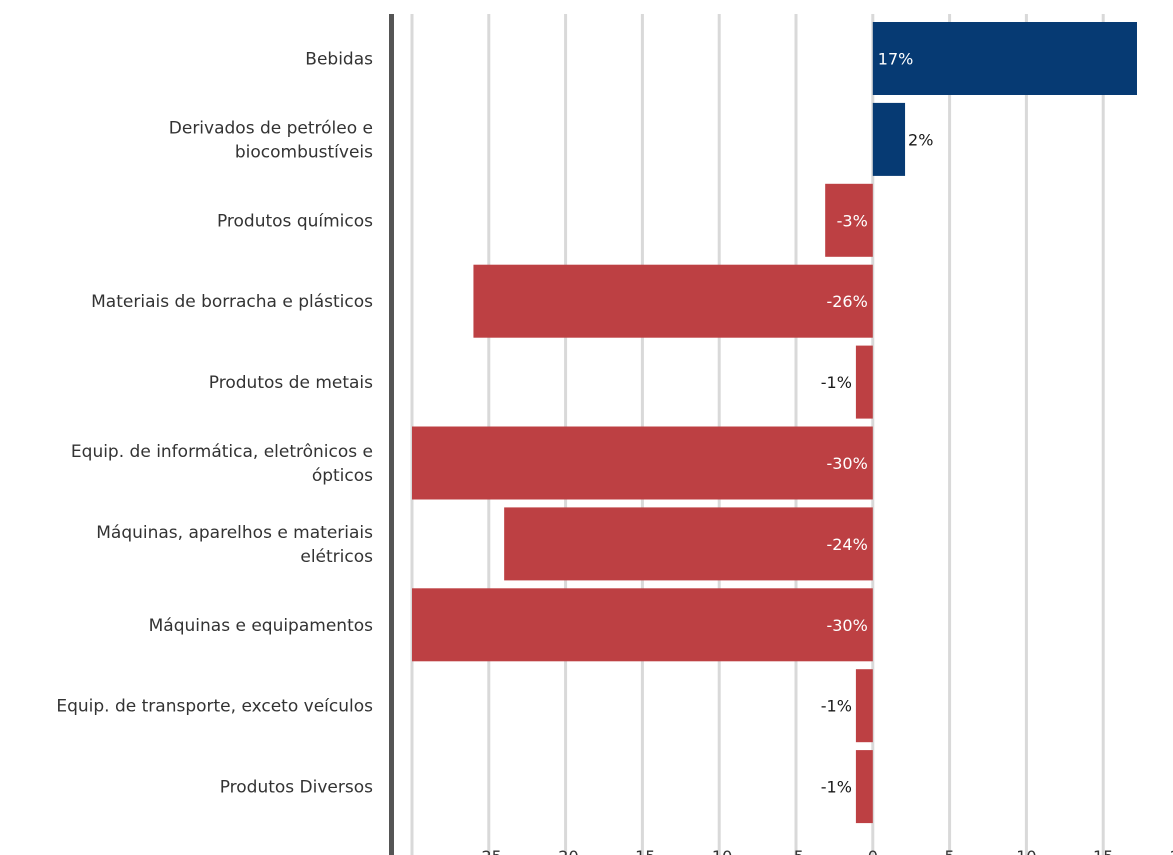  Describe the element at coordinates (846, 544) in the screenshot. I see `data-label: -24%` at that location.